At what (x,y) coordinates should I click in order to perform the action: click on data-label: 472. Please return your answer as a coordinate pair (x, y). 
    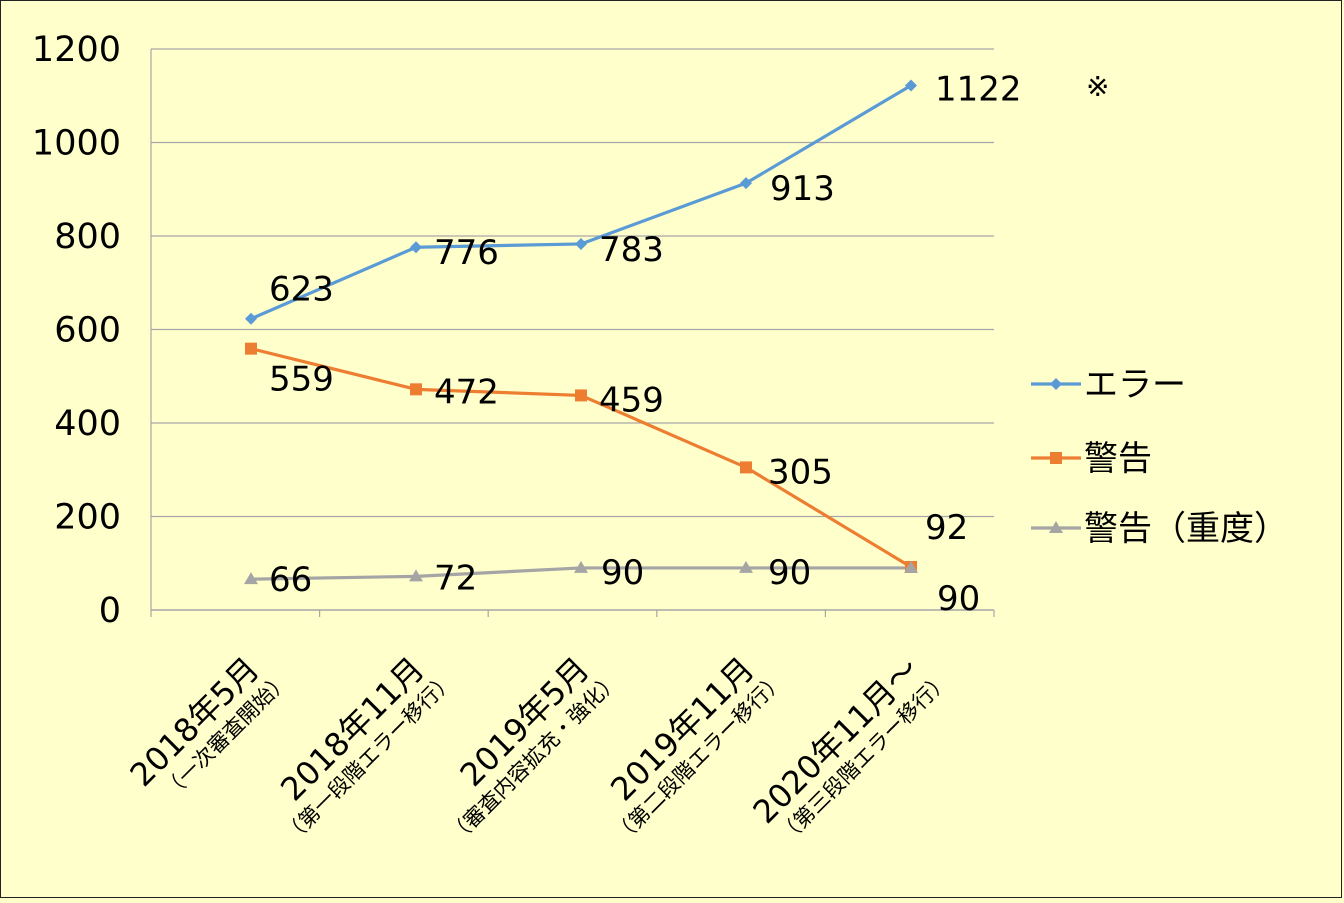
    Looking at the image, I should click on (466, 392).